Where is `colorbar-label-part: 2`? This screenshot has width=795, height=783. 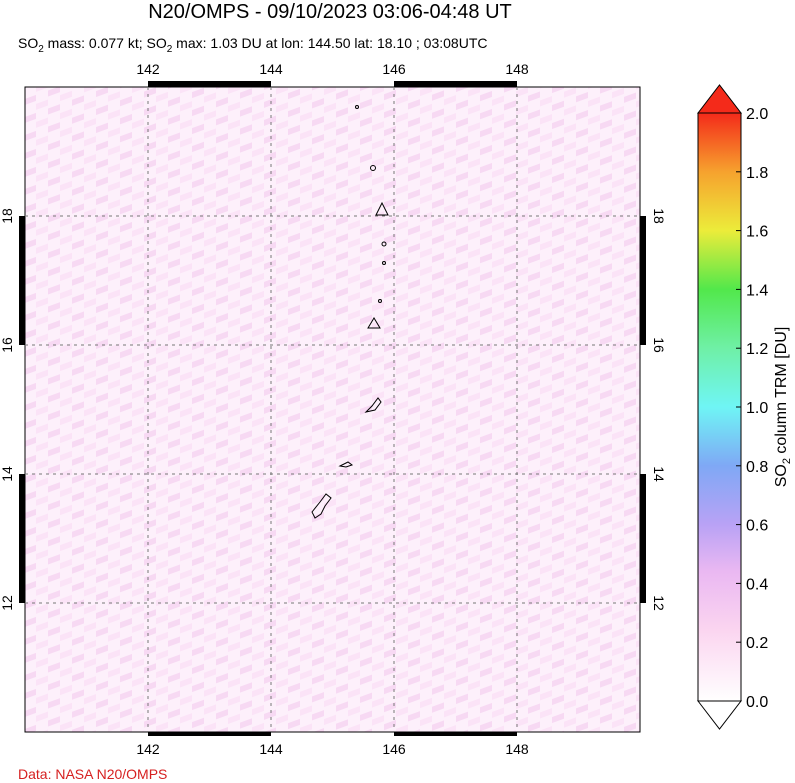 colorbar-label-part: 2 is located at coordinates (787, 461).